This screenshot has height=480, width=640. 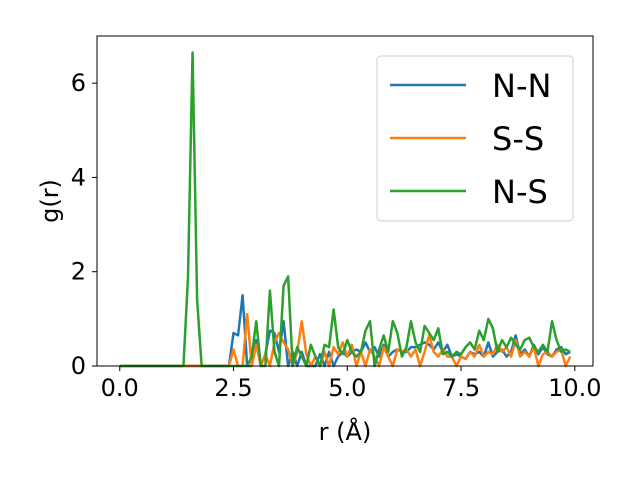 I want to click on legend-label-n-n: N-N, so click(x=521, y=86).